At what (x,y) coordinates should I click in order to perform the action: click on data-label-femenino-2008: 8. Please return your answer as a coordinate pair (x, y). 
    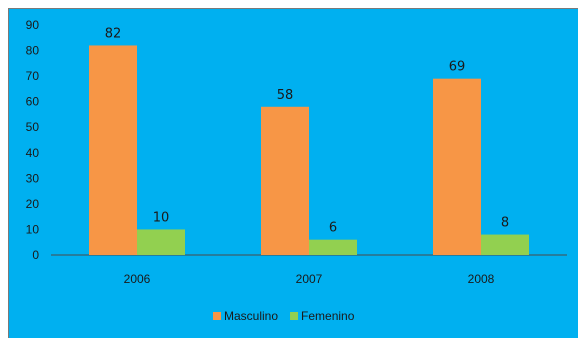
    Looking at the image, I should click on (505, 223).